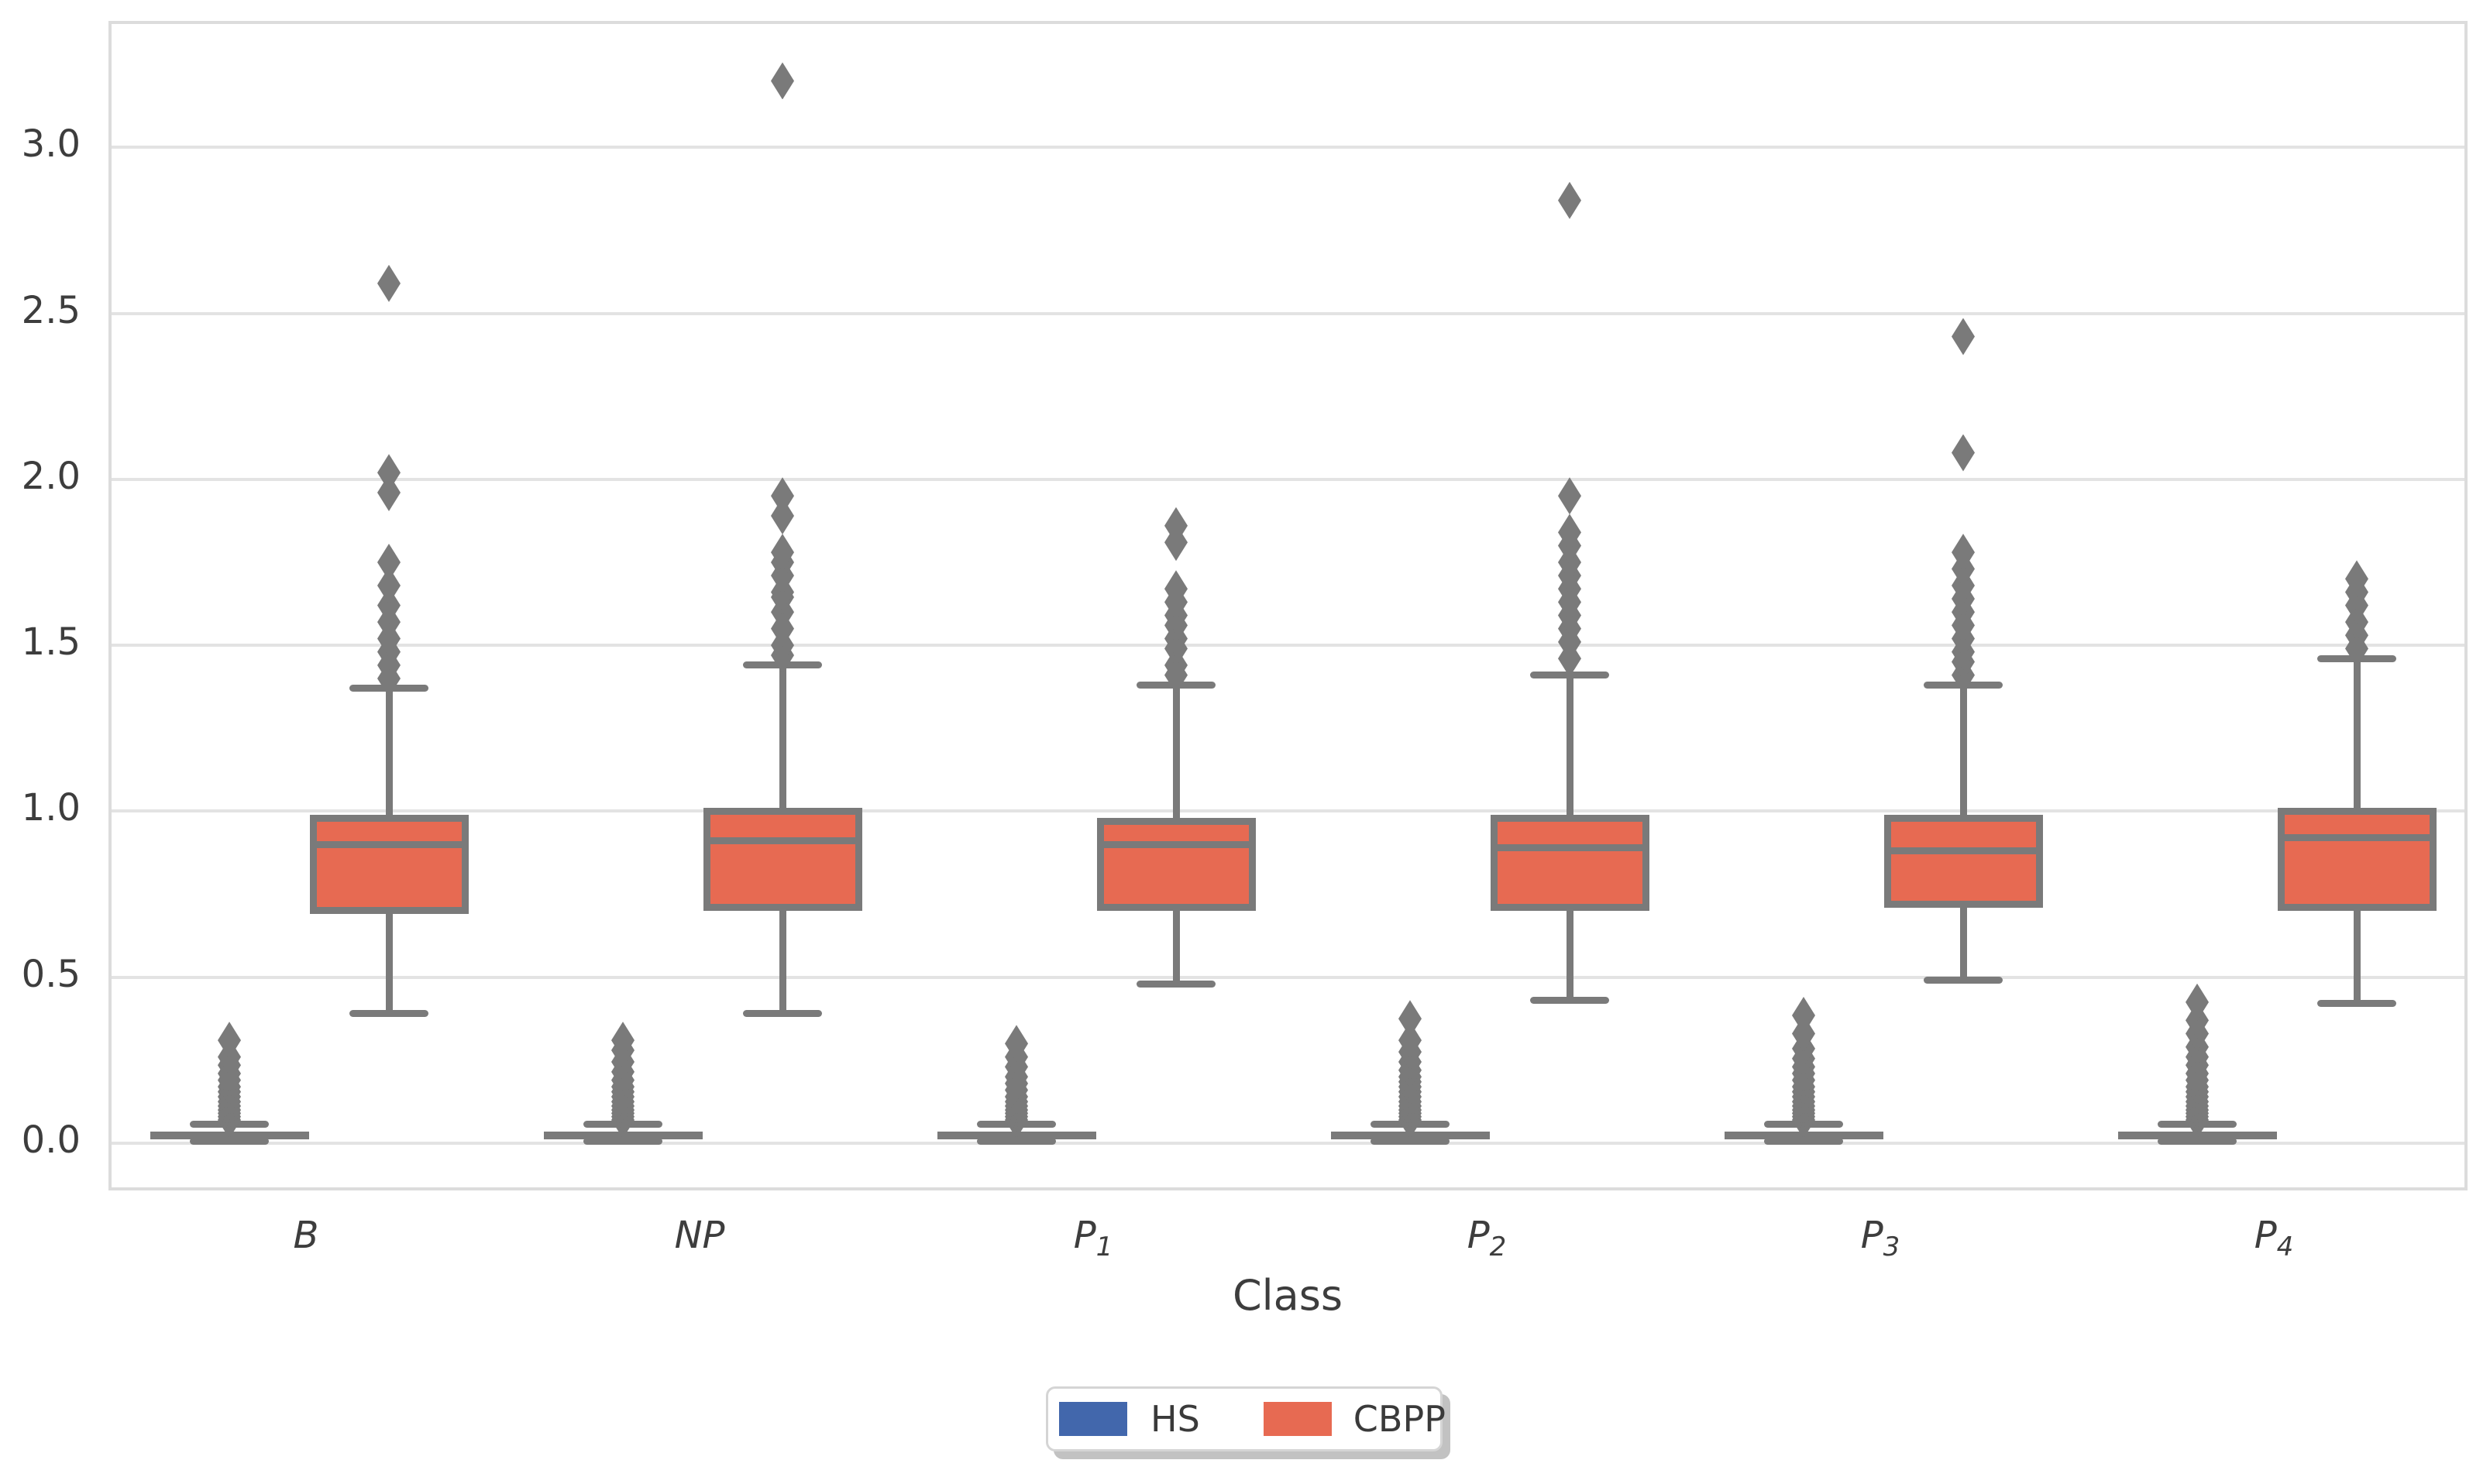 The width and height of the screenshot is (2490, 1484). Describe the element at coordinates (1288, 811) in the screenshot. I see `gridline-y-1.0` at that location.